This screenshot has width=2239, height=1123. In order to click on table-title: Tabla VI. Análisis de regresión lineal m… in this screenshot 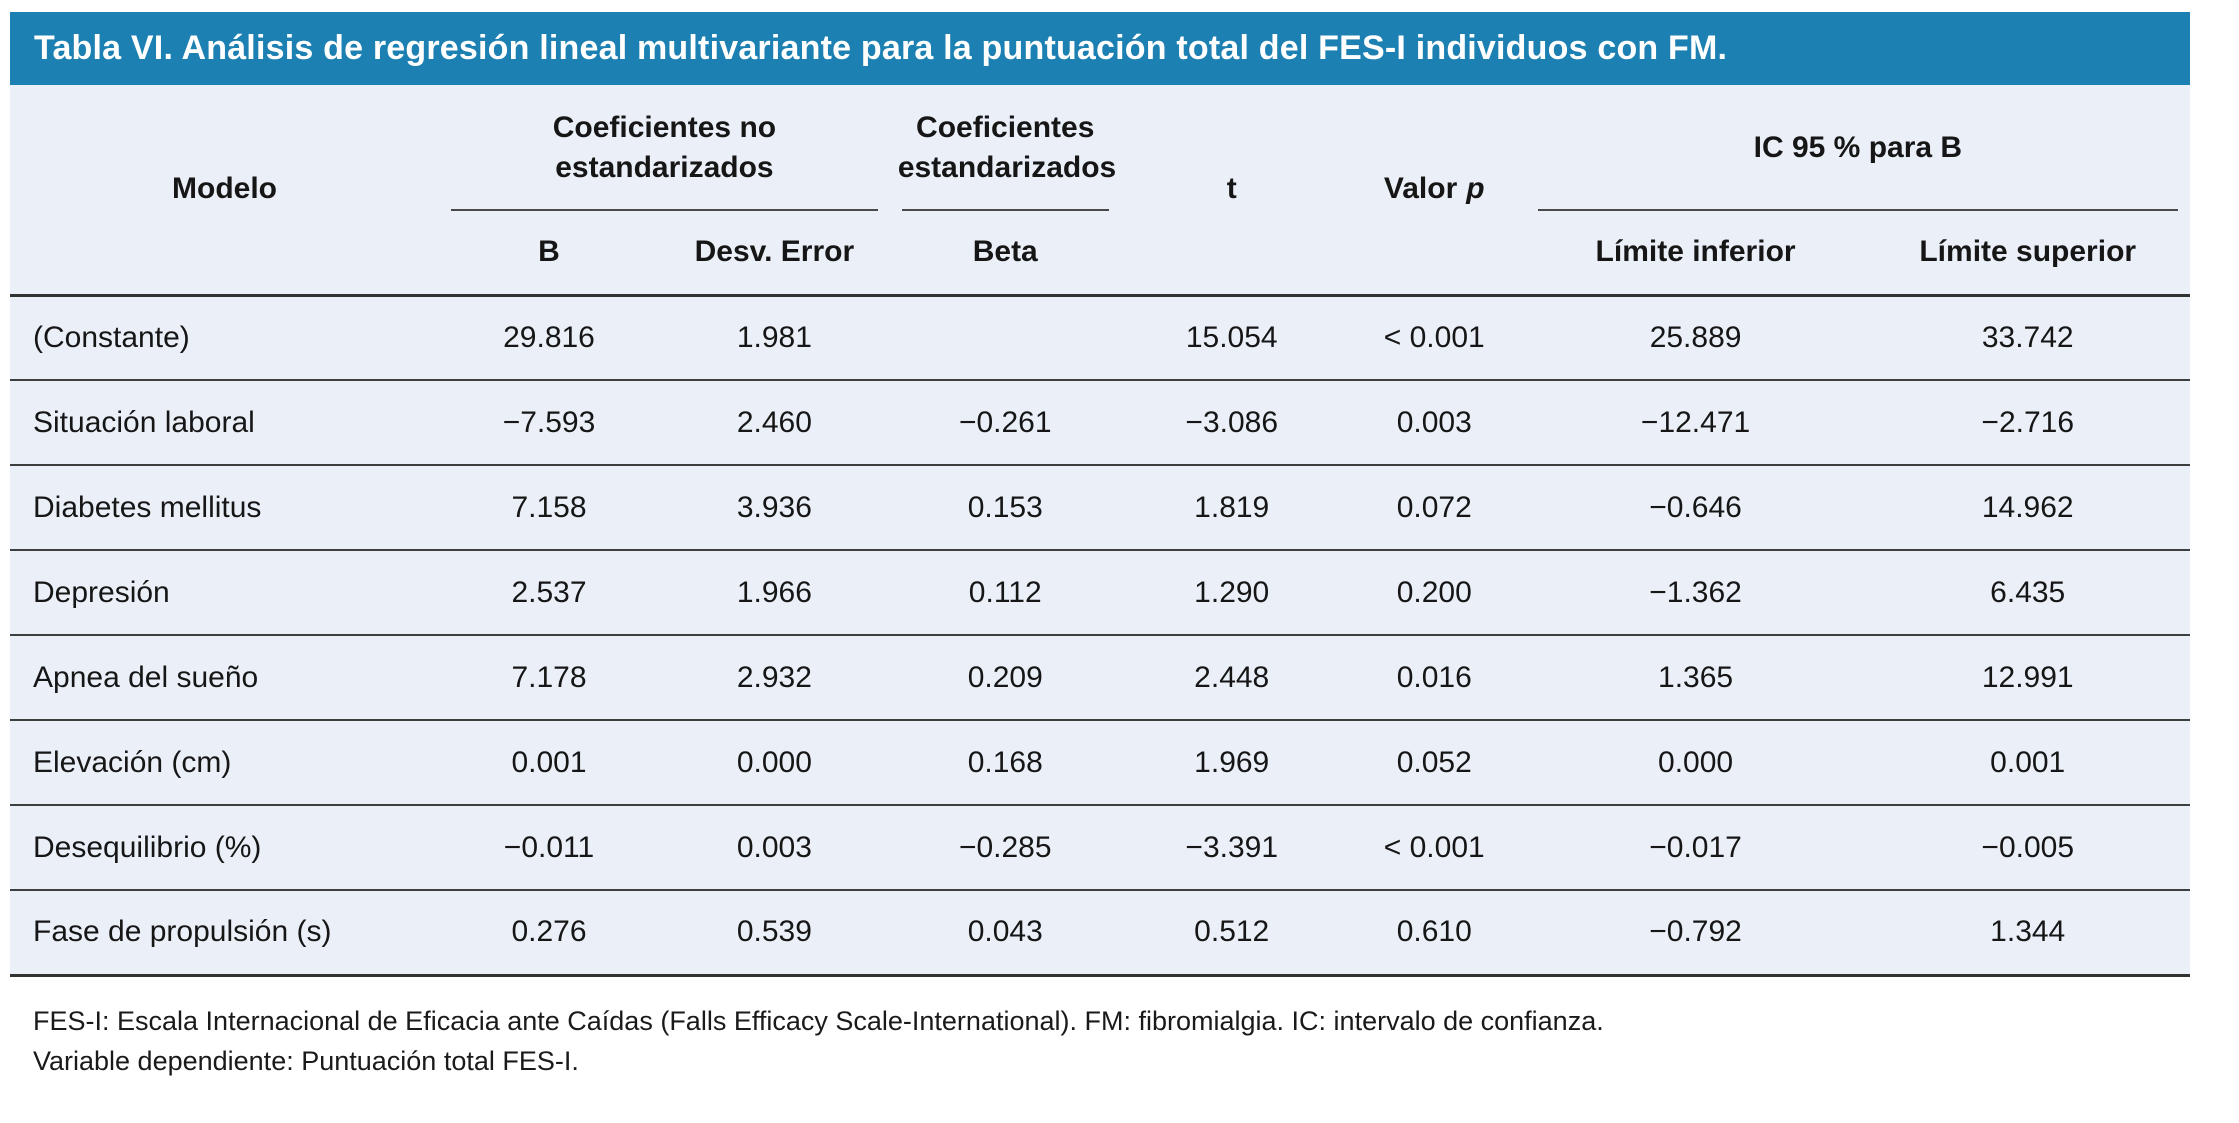, I will do `click(881, 48)`.